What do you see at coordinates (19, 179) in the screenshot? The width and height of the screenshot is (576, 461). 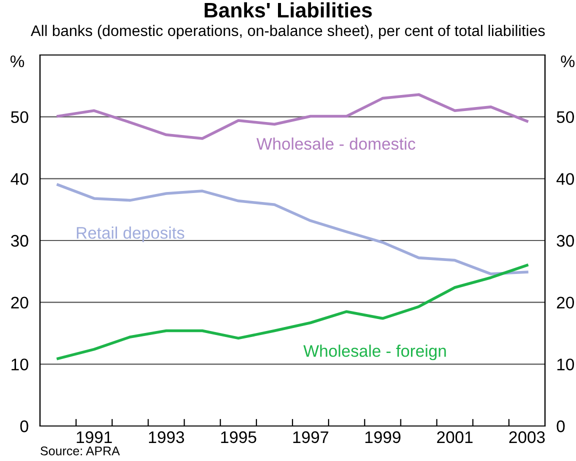 I see `y-tick-label: 40` at bounding box center [19, 179].